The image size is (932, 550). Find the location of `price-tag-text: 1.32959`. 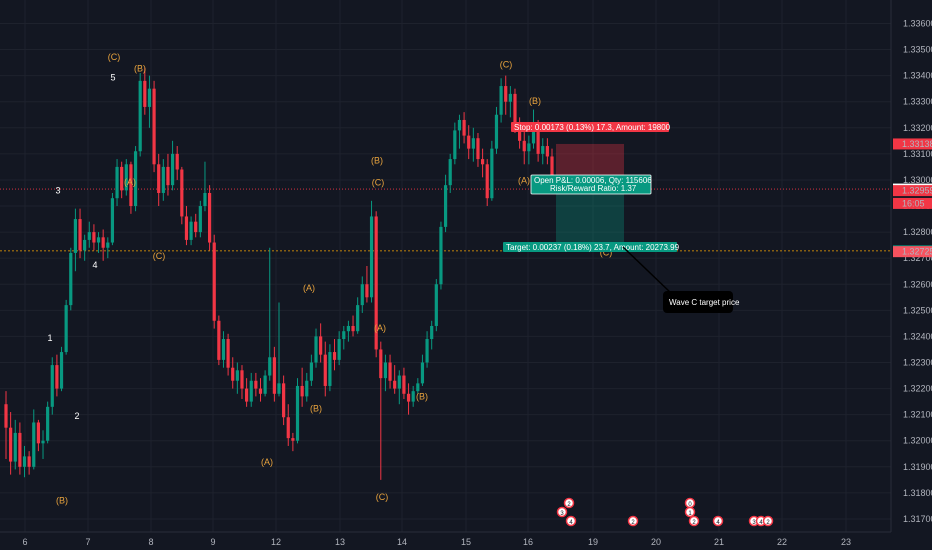

price-tag-text: 1.32959 is located at coordinates (917, 191).